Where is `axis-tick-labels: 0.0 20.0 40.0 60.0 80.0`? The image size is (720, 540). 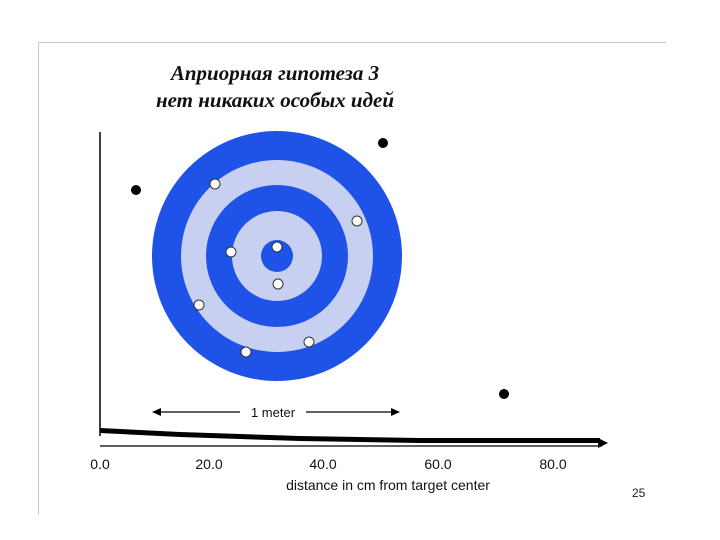
axis-tick-labels: 0.0 20.0 40.0 60.0 80.0 is located at coordinates (328, 464).